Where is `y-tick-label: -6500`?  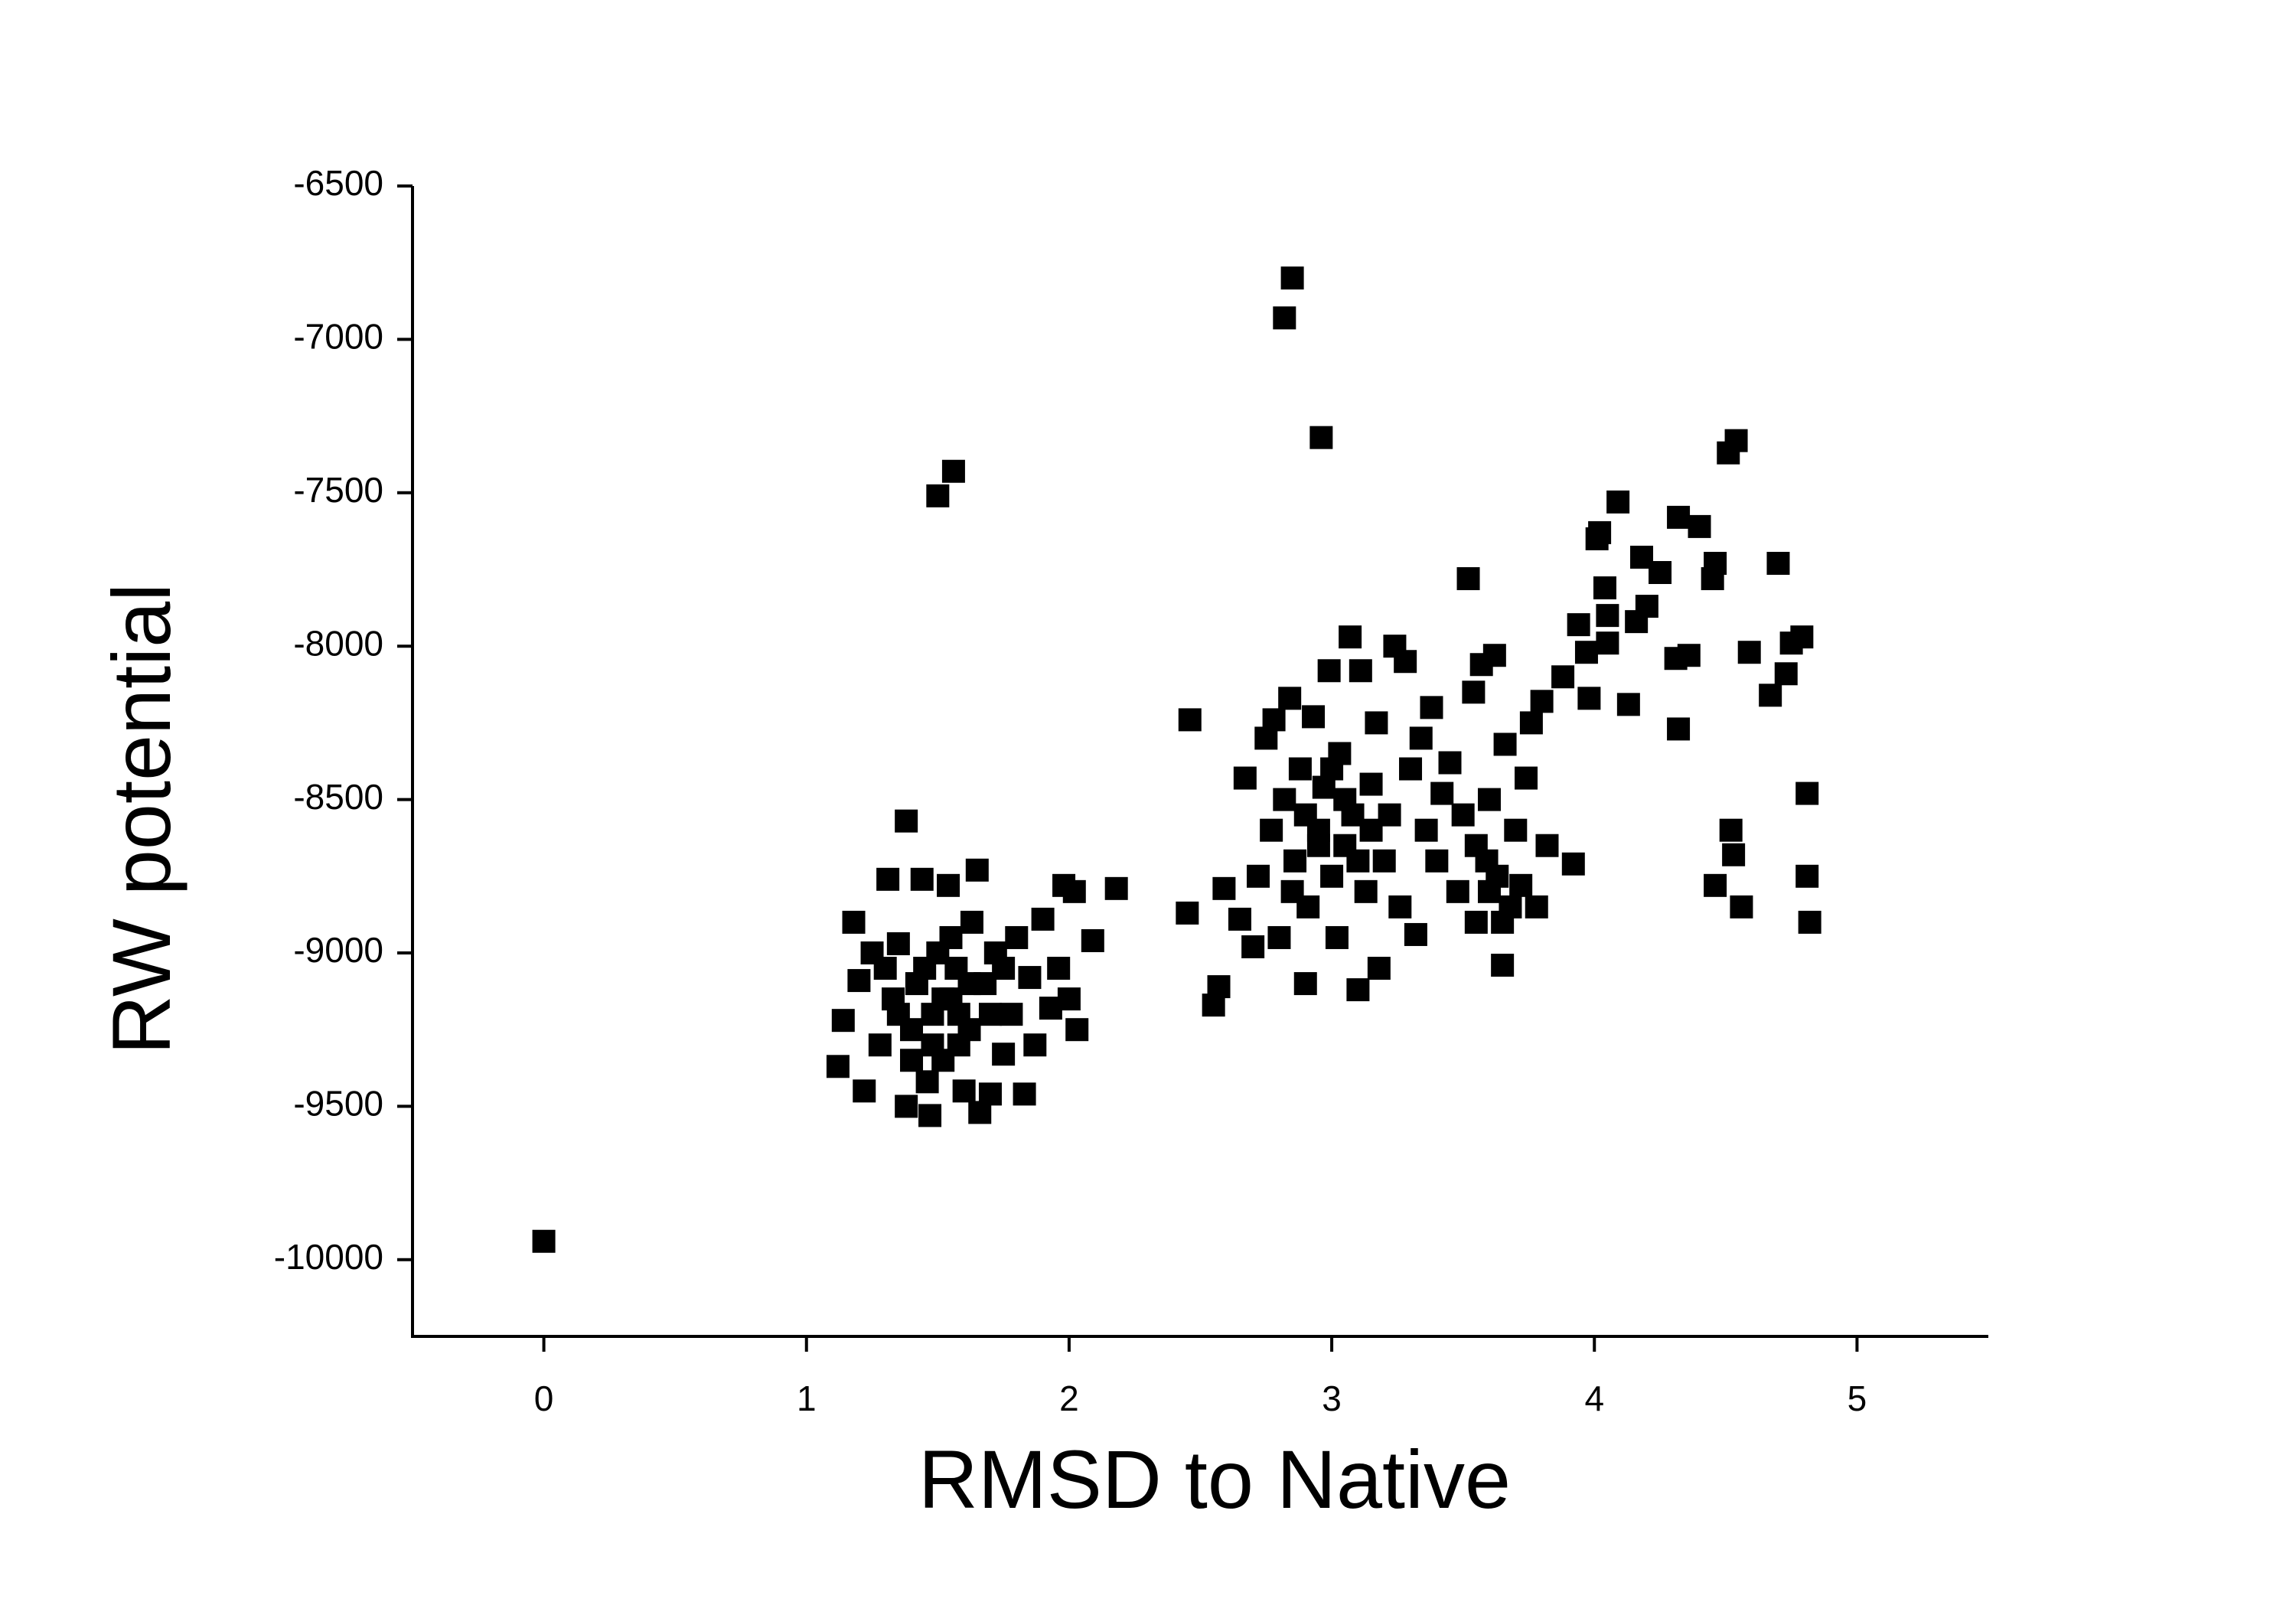
y-tick-label: -6500 is located at coordinates (338, 183).